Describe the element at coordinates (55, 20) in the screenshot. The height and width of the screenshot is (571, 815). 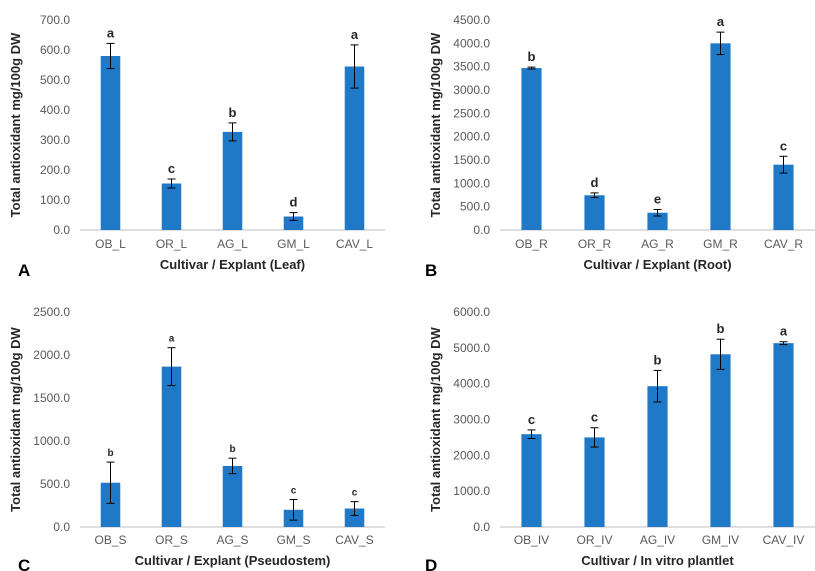
I see `y-tick-label: 700.0` at that location.